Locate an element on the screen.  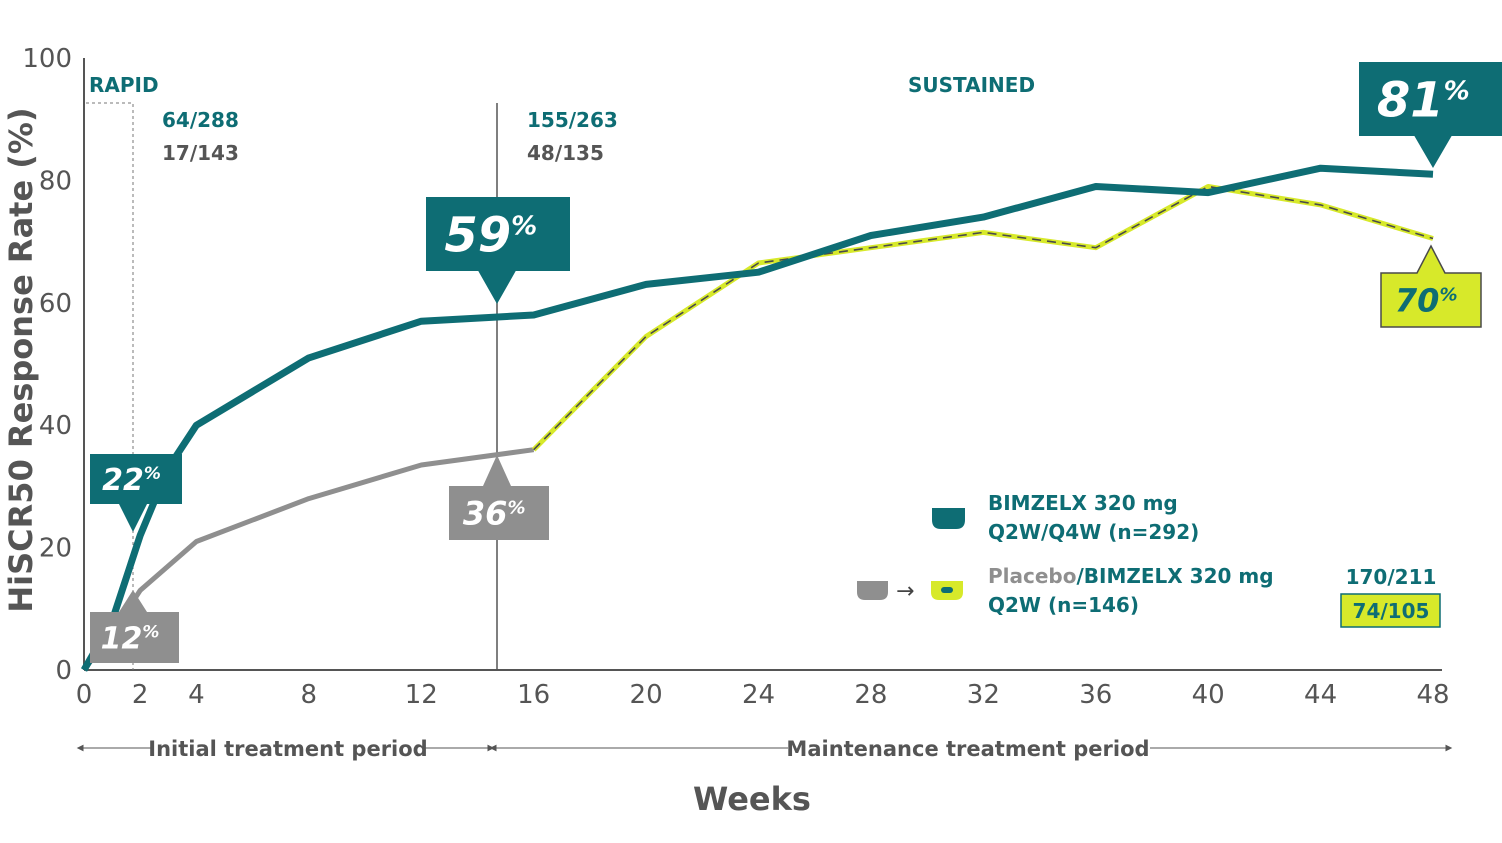
callout-81-percent: 81% is located at coordinates (1430, 115).